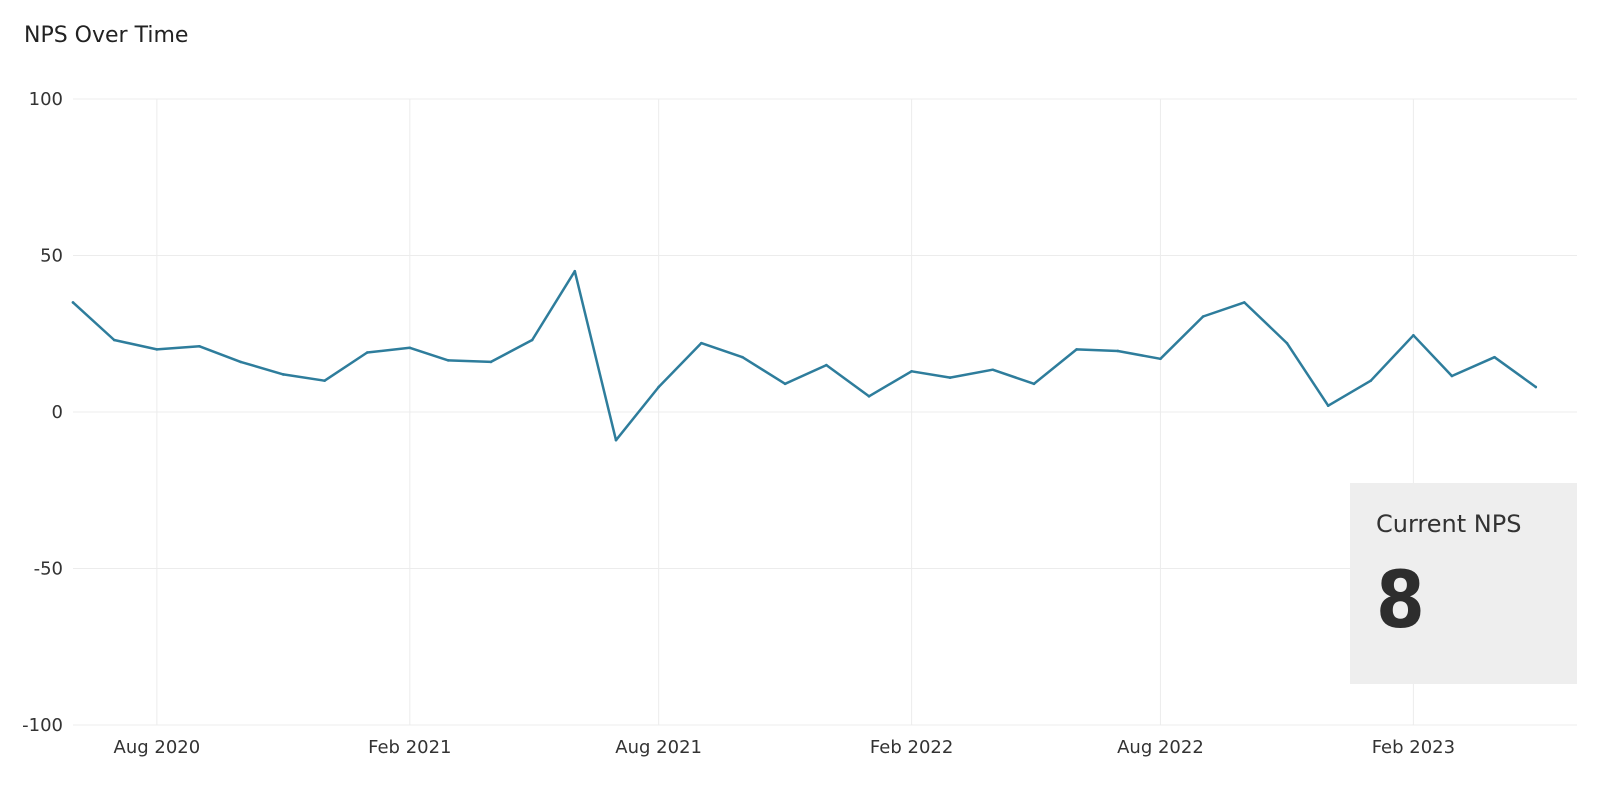 The height and width of the screenshot is (786, 1600). What do you see at coordinates (57, 412) in the screenshot?
I see `y-tick-label: 0` at bounding box center [57, 412].